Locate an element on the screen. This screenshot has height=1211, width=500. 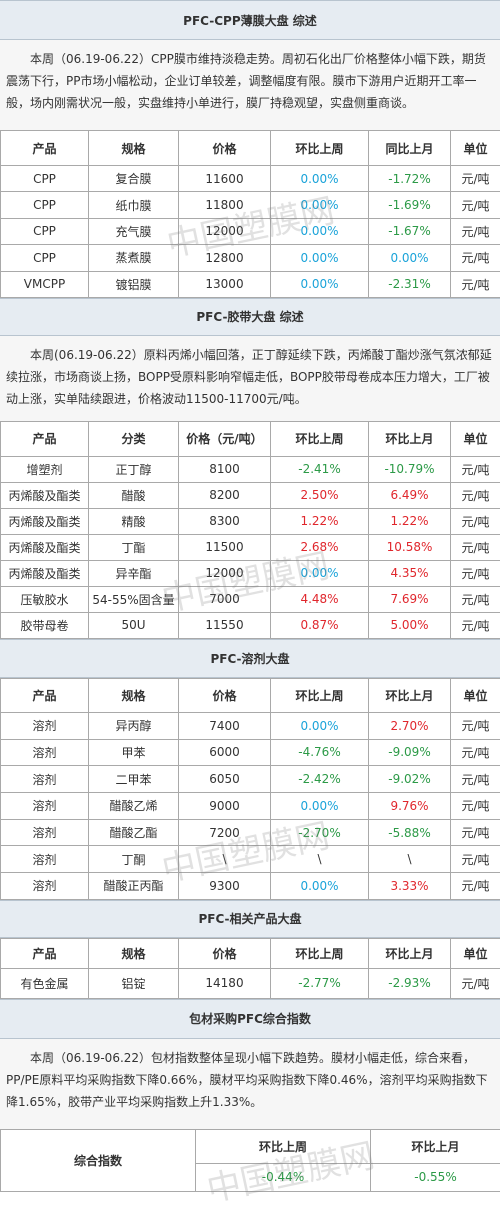
cell: 丁酮 is located at coordinates (134, 859).